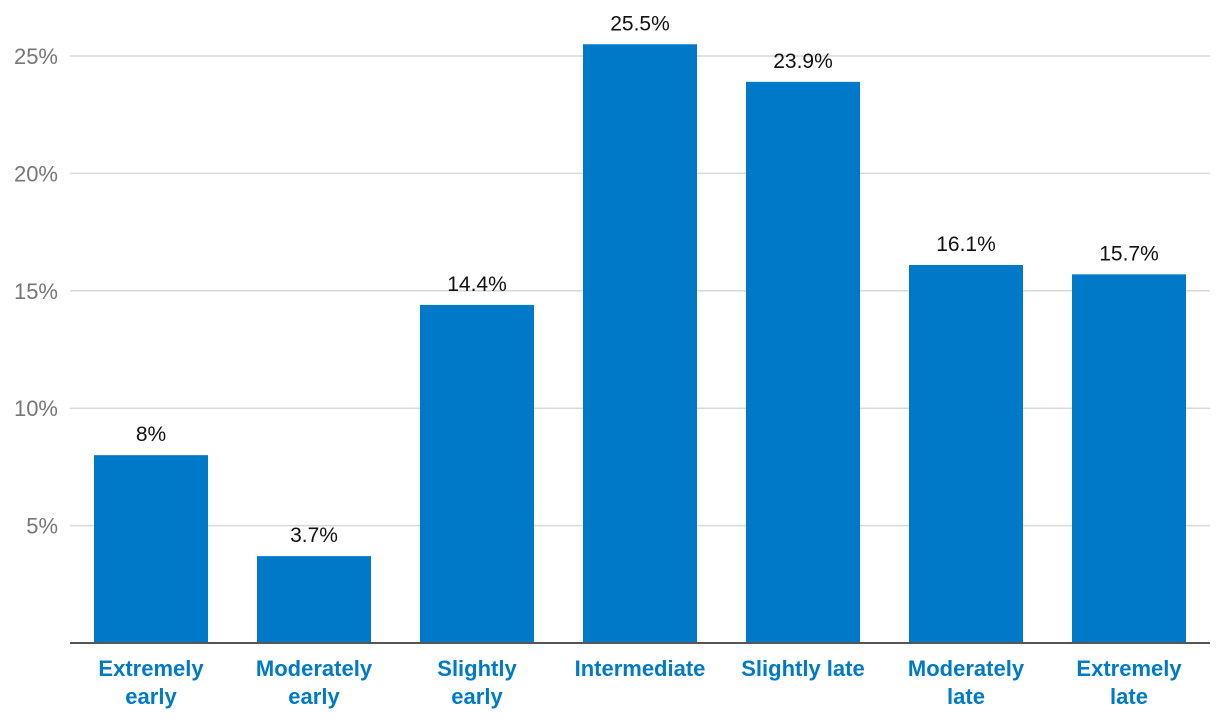  What do you see at coordinates (640, 23) in the screenshot?
I see `data-label: 25.5%` at bounding box center [640, 23].